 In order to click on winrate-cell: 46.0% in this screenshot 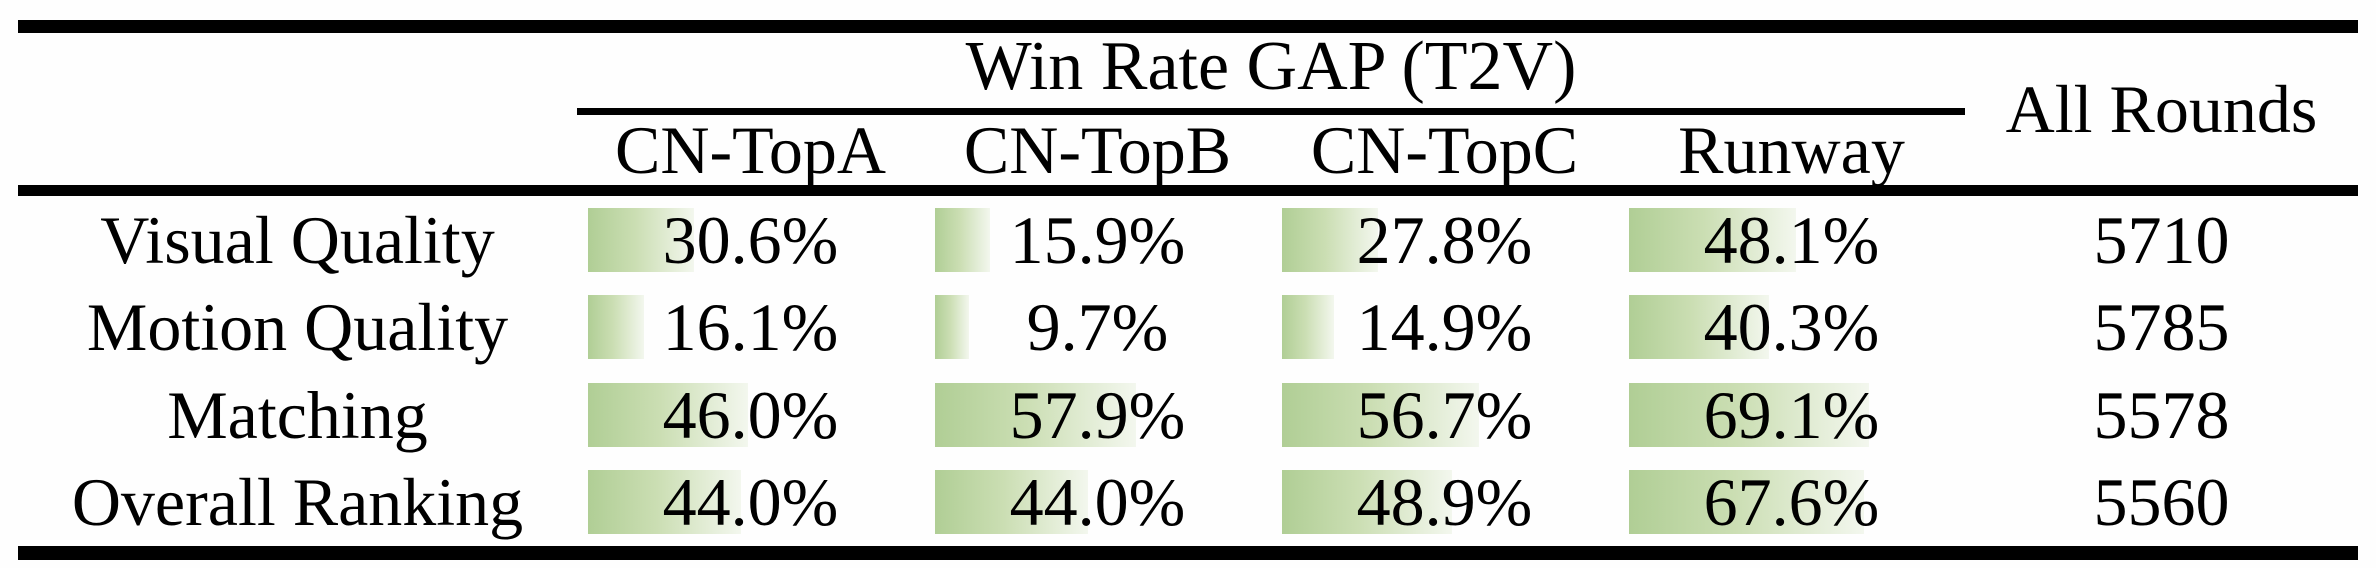, I will do `click(750, 415)`.